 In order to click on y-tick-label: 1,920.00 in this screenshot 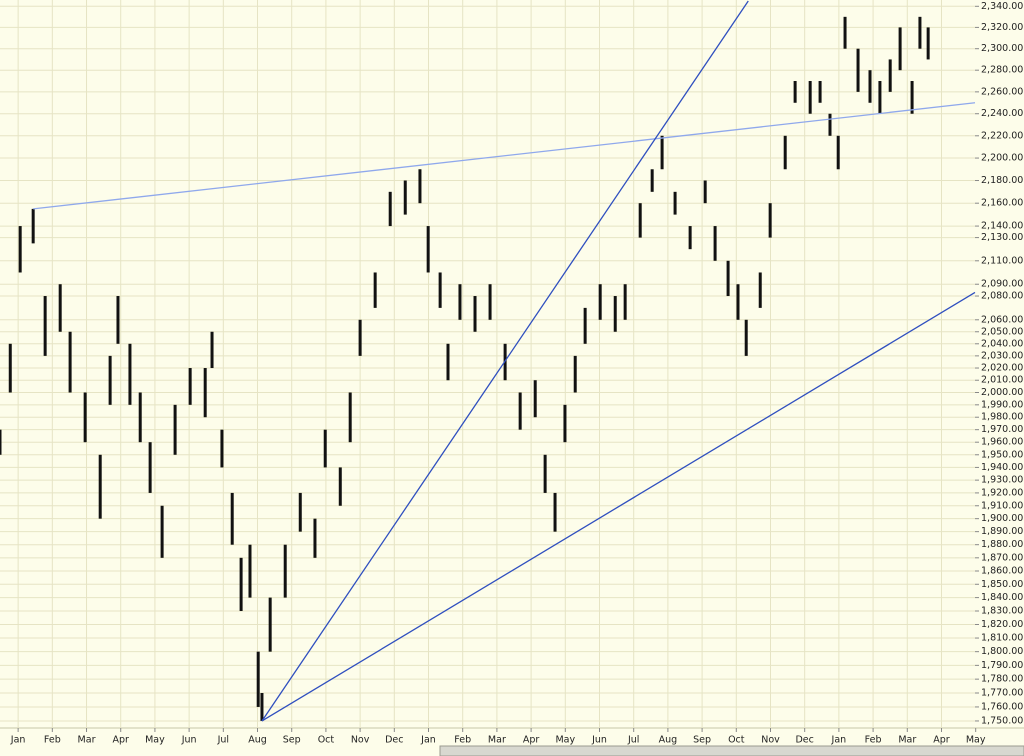, I will do `click(1002, 492)`.